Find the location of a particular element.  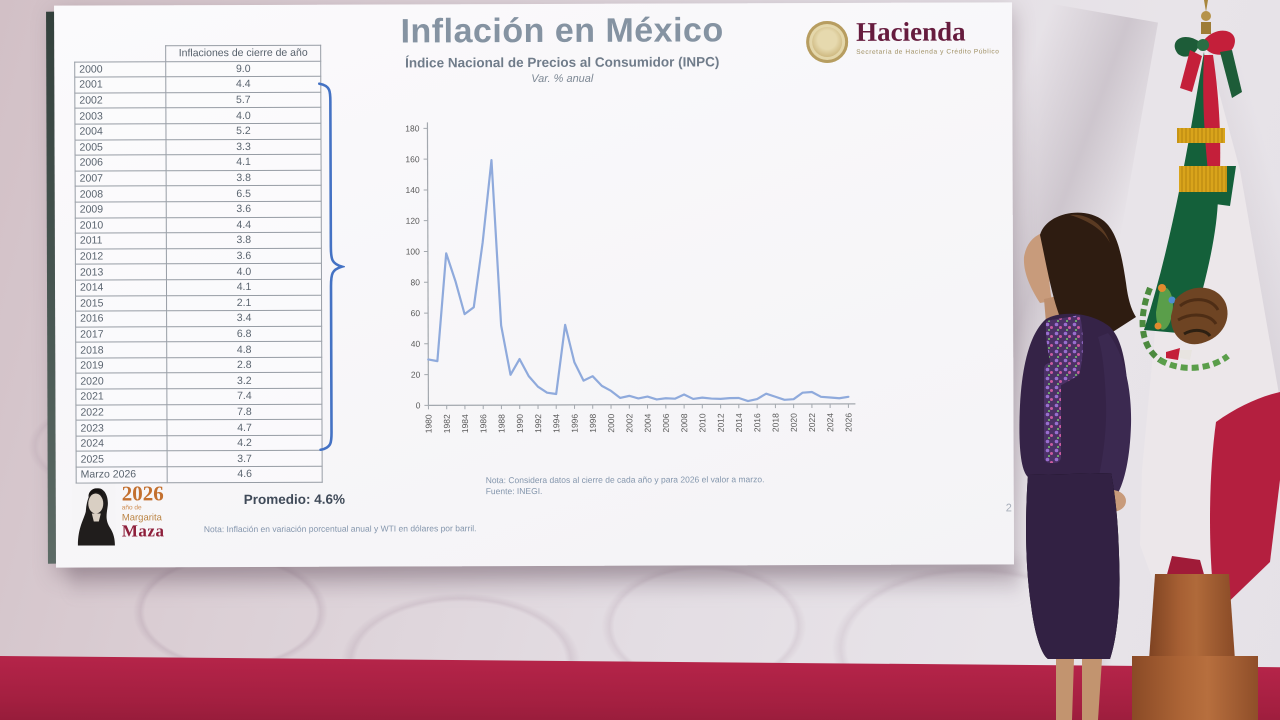

table-row: 2012 3.6 is located at coordinates (198, 256).